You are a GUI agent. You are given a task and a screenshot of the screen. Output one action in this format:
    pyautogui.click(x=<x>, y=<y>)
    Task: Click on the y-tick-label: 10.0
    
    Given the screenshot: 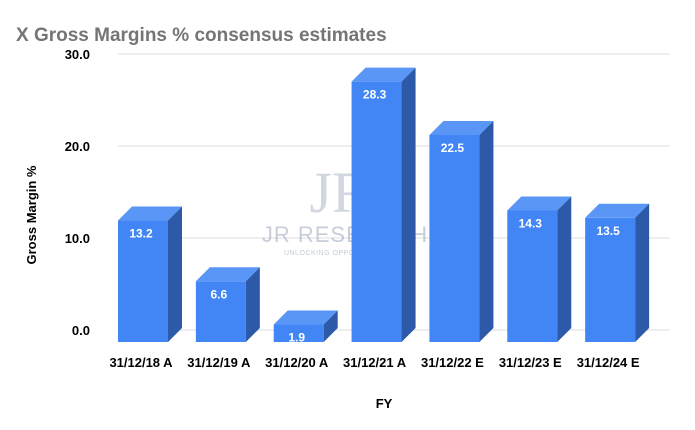 What is the action you would take?
    pyautogui.click(x=77, y=238)
    